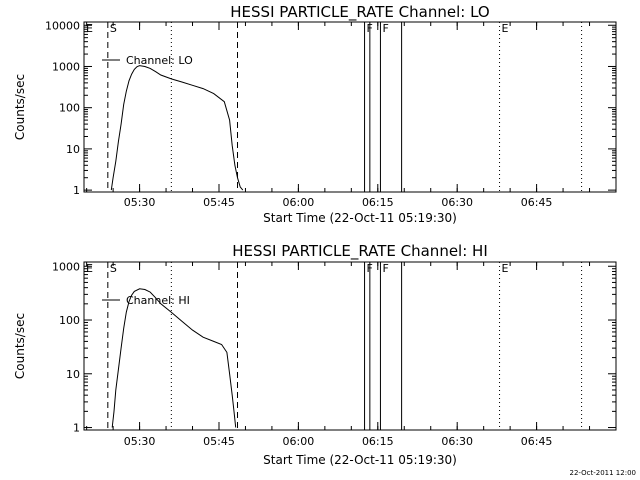 Image resolution: width=640 pixels, height=480 pixels. Describe the element at coordinates (603, 473) in the screenshot. I see `footer-date: 22-Oct-2011 12:00` at that location.